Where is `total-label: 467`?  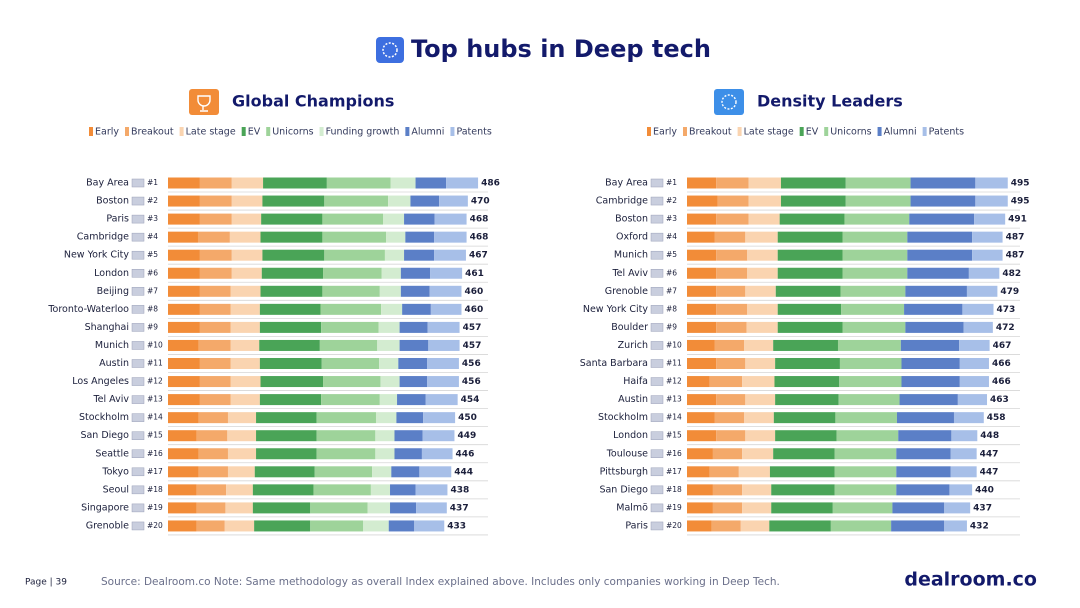
total-label: 467 is located at coordinates (1002, 346).